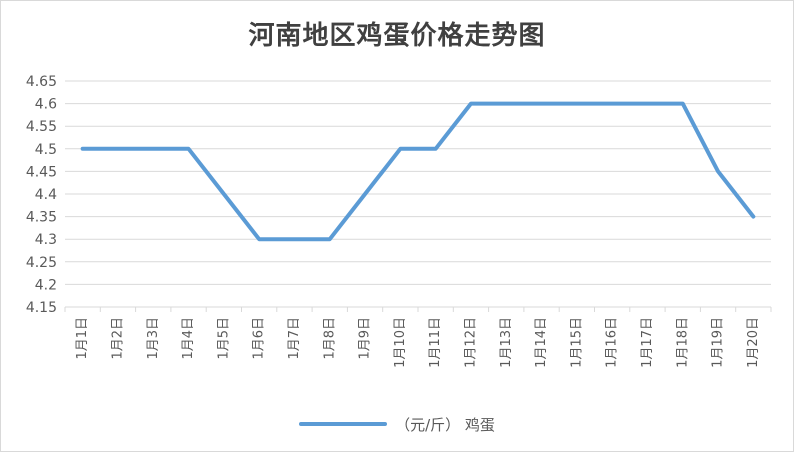 The image size is (794, 452). What do you see at coordinates (223, 338) in the screenshot?
I see `x-tick-label: 1月5日` at bounding box center [223, 338].